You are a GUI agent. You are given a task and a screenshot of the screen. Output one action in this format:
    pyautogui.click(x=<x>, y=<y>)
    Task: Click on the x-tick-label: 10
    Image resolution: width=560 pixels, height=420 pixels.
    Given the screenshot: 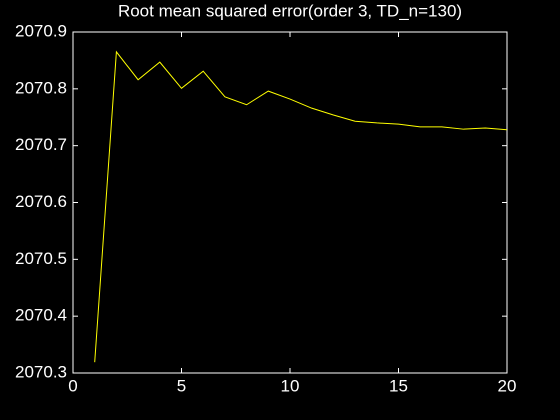 What is the action you would take?
    pyautogui.click(x=290, y=385)
    